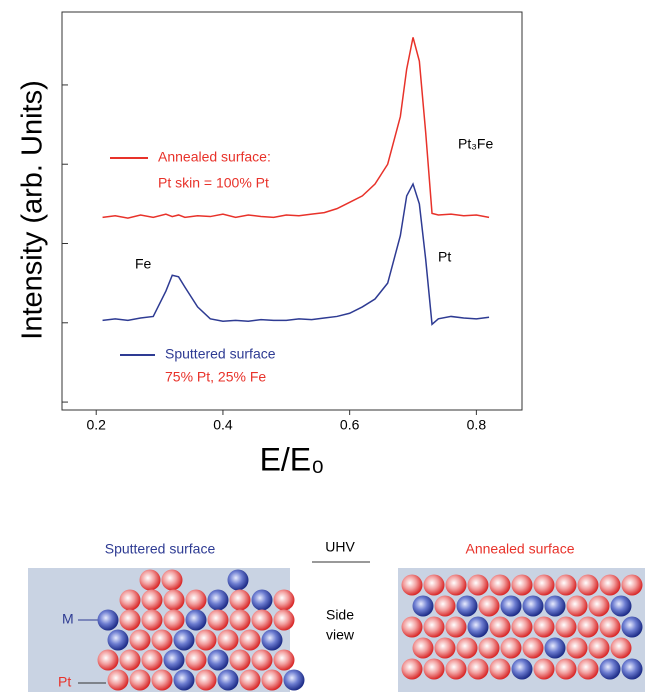 The image size is (647, 696). What do you see at coordinates (292, 459) in the screenshot?
I see `x-axis-title: E/E₀` at bounding box center [292, 459].